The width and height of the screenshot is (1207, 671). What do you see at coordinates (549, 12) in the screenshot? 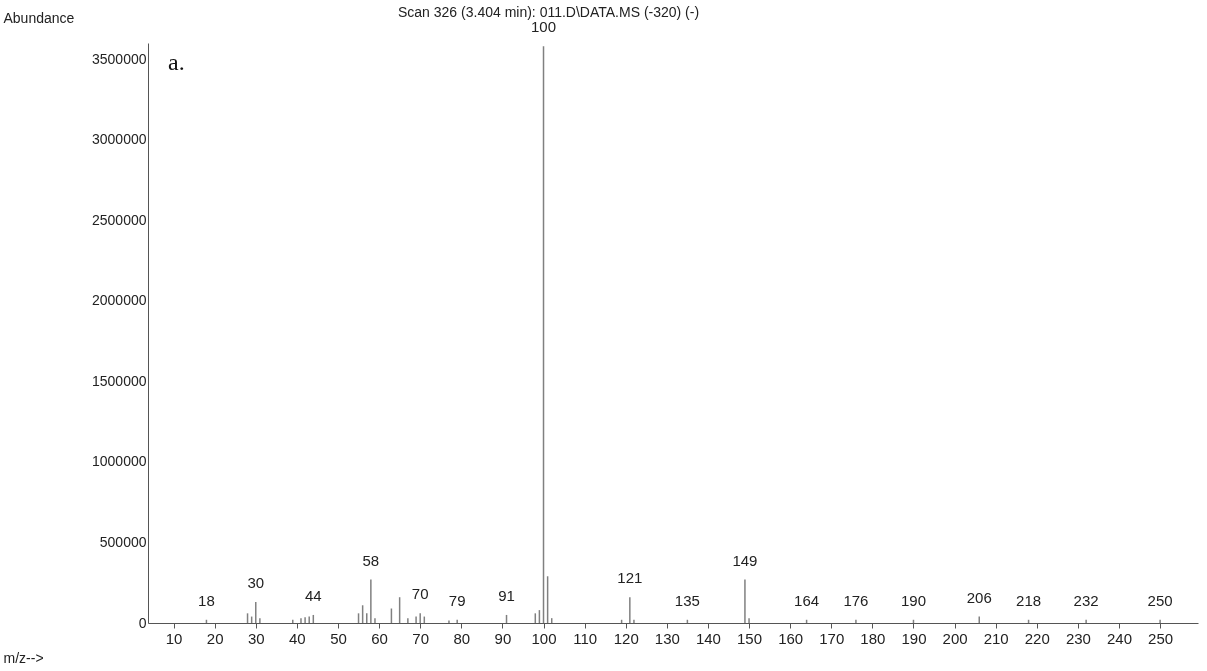
I see `chart-title: Scan 326 (3.404 min): 011.D\DATA.MS (-320) (-)` at bounding box center [549, 12].